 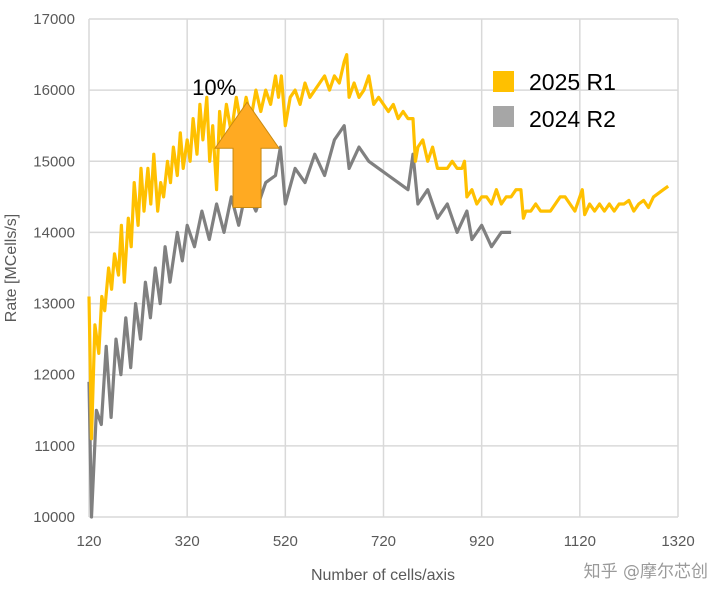 What do you see at coordinates (677, 541) in the screenshot?
I see `x-tick-label: 1320` at bounding box center [677, 541].